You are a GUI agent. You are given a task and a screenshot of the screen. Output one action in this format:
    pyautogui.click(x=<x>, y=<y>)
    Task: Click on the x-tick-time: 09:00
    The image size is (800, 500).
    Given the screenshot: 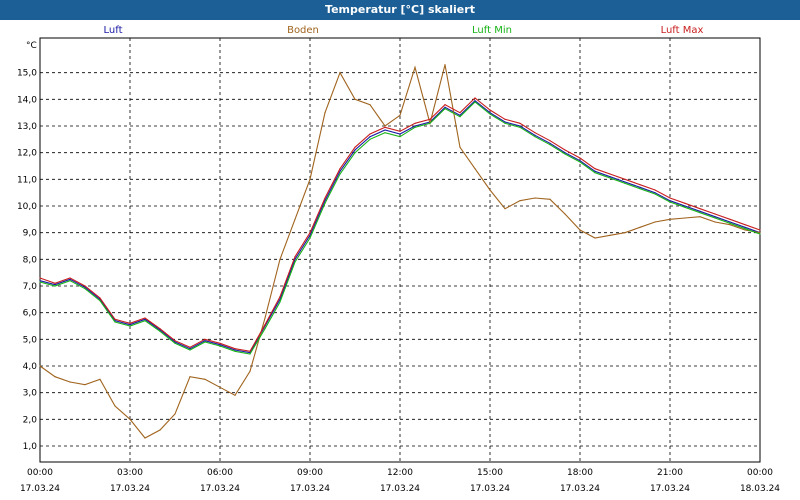 What is the action you would take?
    pyautogui.click(x=310, y=473)
    